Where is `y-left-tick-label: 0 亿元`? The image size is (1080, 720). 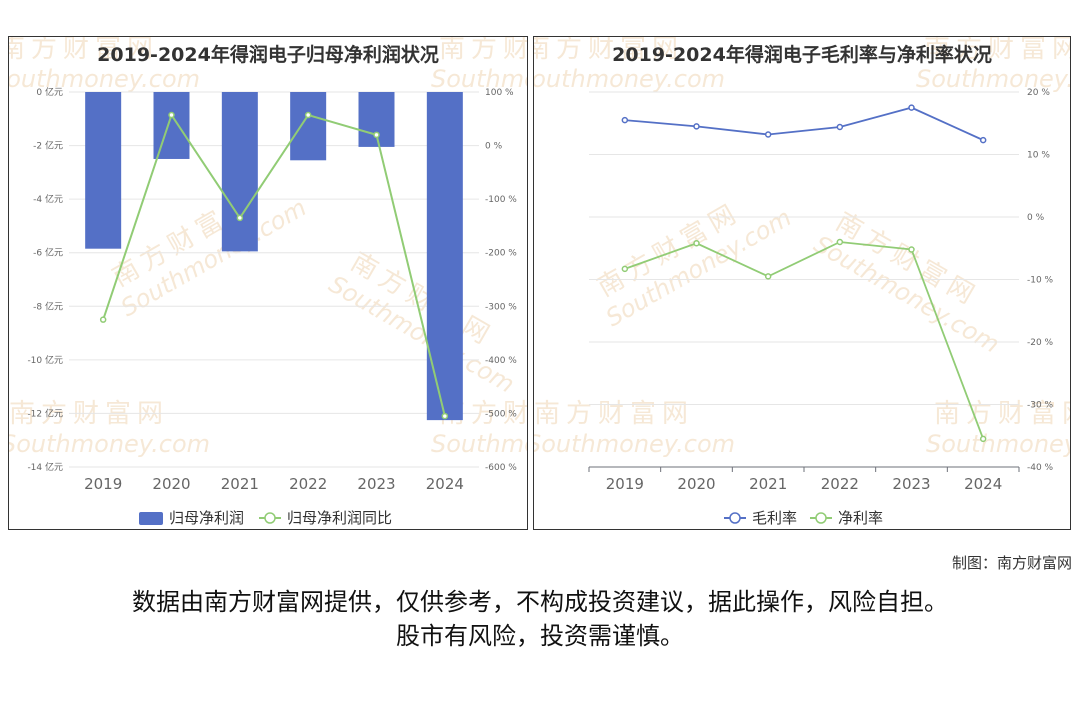 y-left-tick-label: 0 亿元 is located at coordinates (49, 92).